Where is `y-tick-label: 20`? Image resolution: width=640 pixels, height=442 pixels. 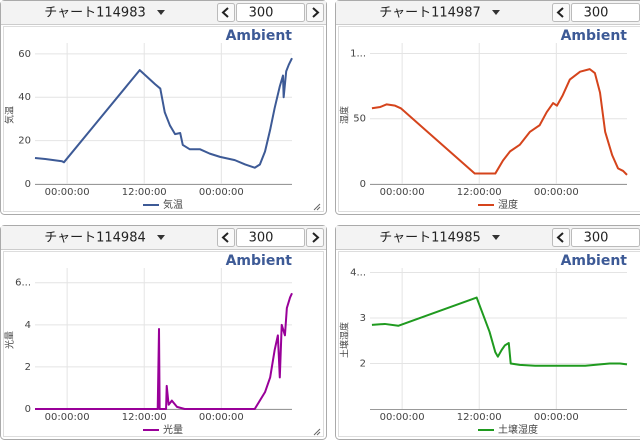 y-tick-label: 20 is located at coordinates (24, 141).